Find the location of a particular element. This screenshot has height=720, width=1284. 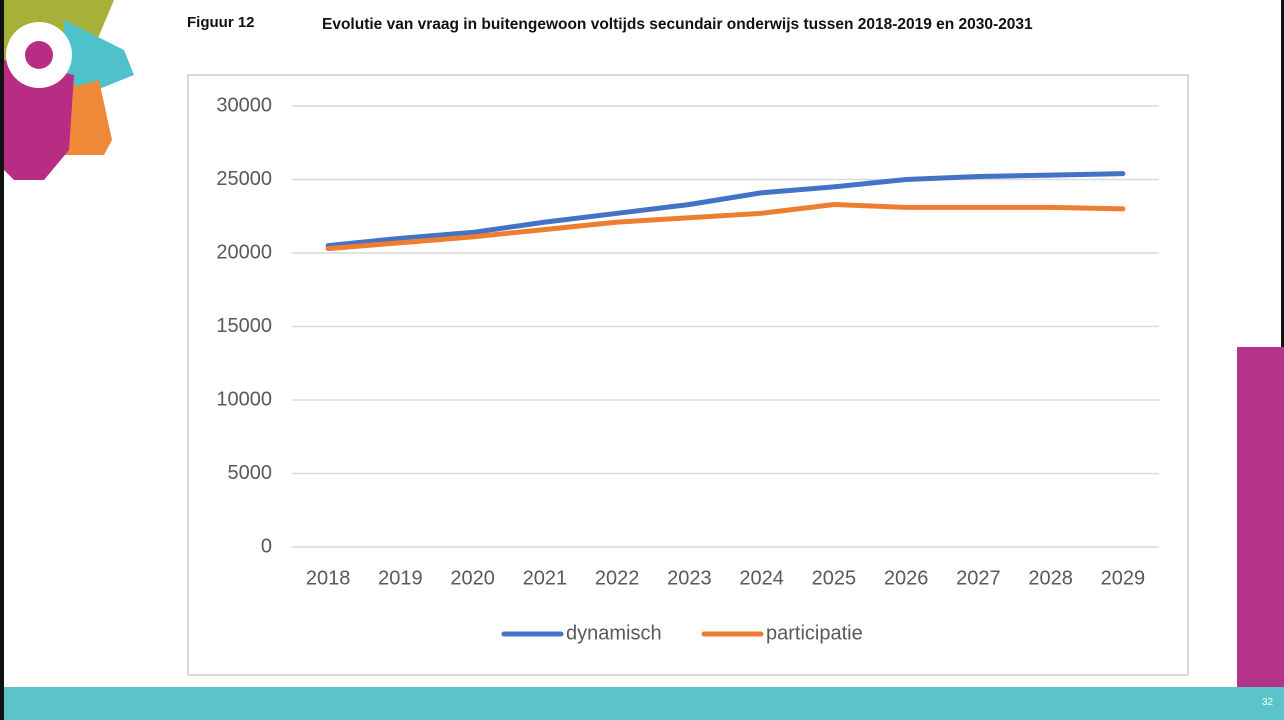

x-tick-label: 2021 is located at coordinates (545, 578).